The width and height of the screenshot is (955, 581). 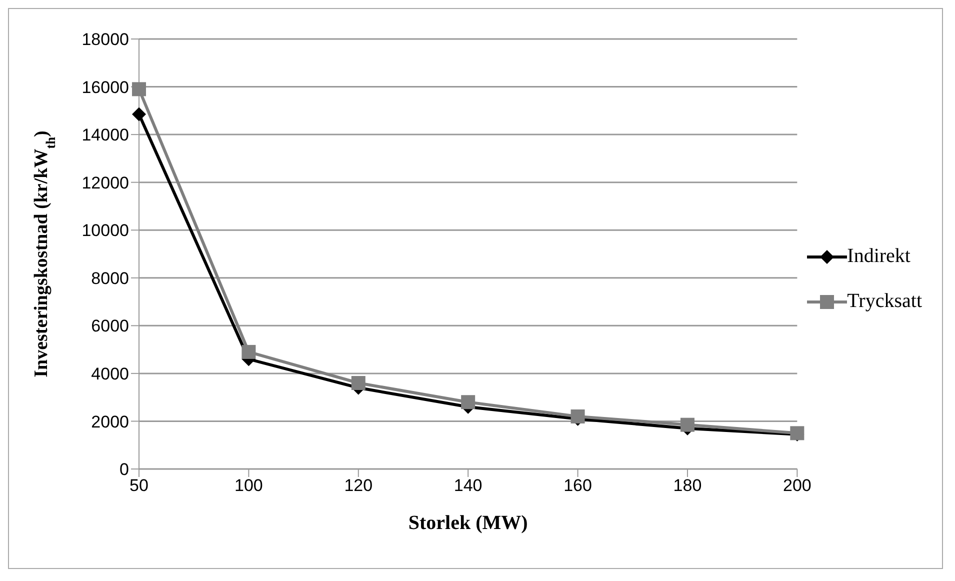 I want to click on x-tick-label: 200, so click(x=797, y=486).